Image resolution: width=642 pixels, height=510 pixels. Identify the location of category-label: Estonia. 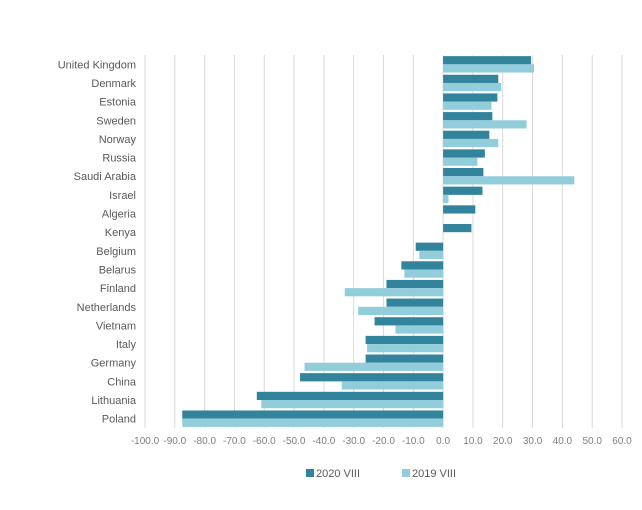
(118, 103).